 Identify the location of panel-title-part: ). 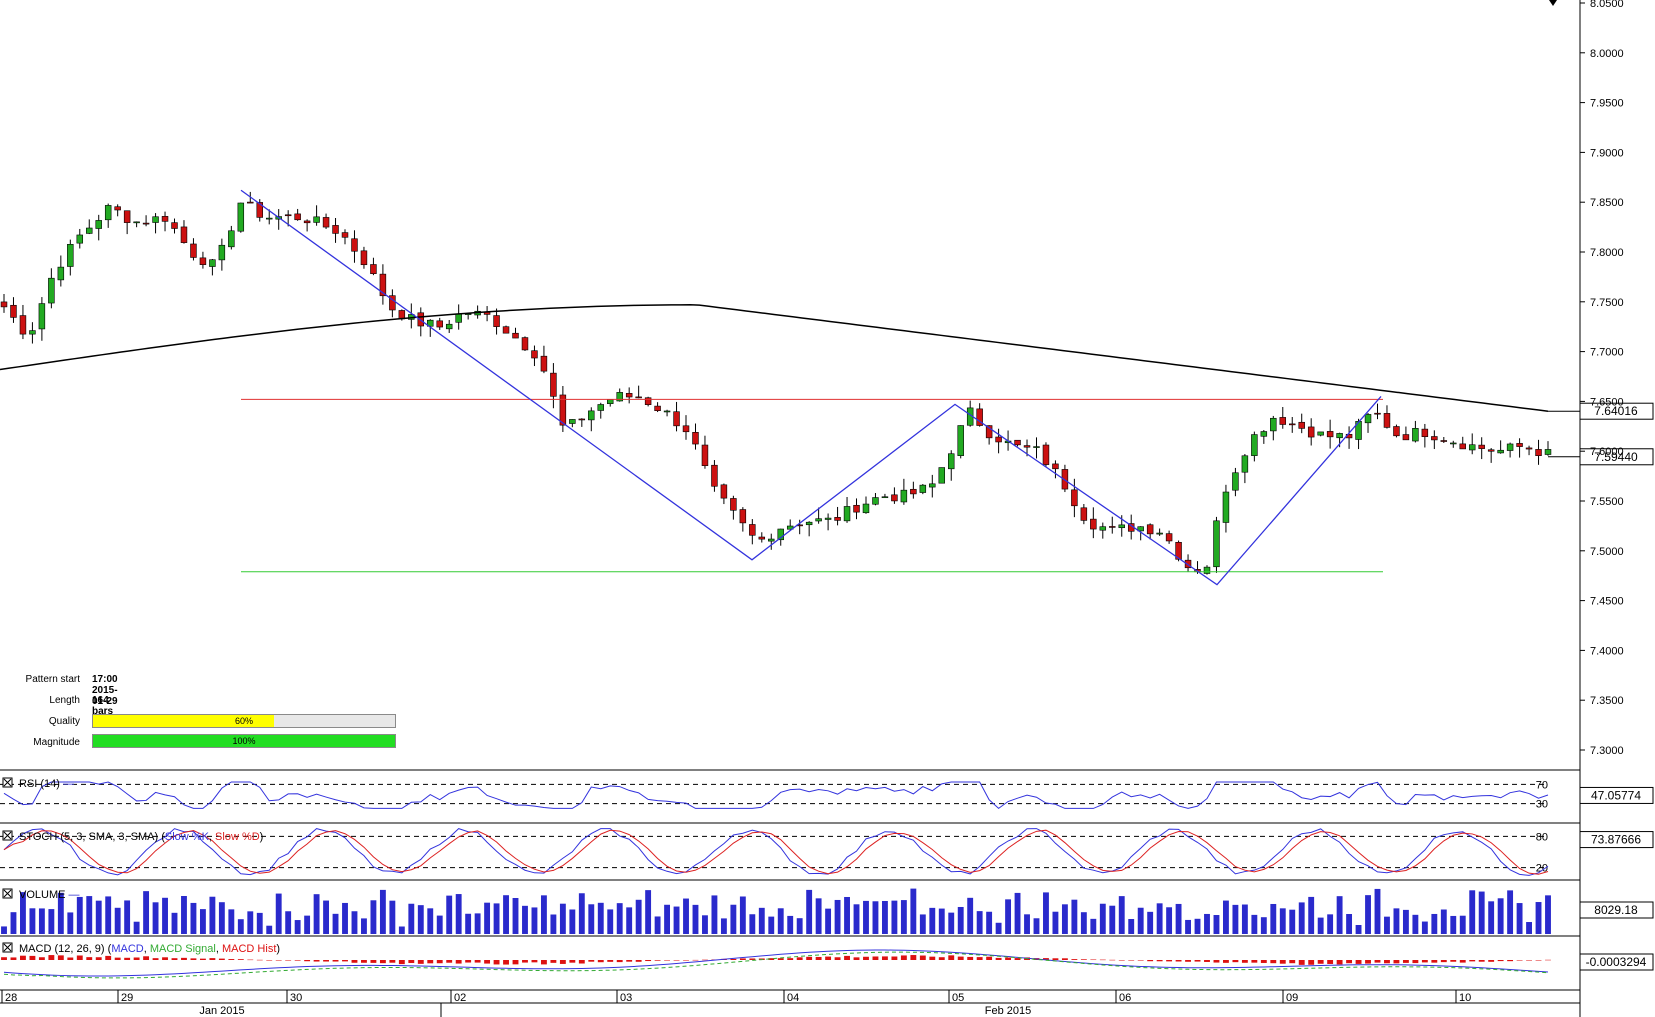
(262, 837).